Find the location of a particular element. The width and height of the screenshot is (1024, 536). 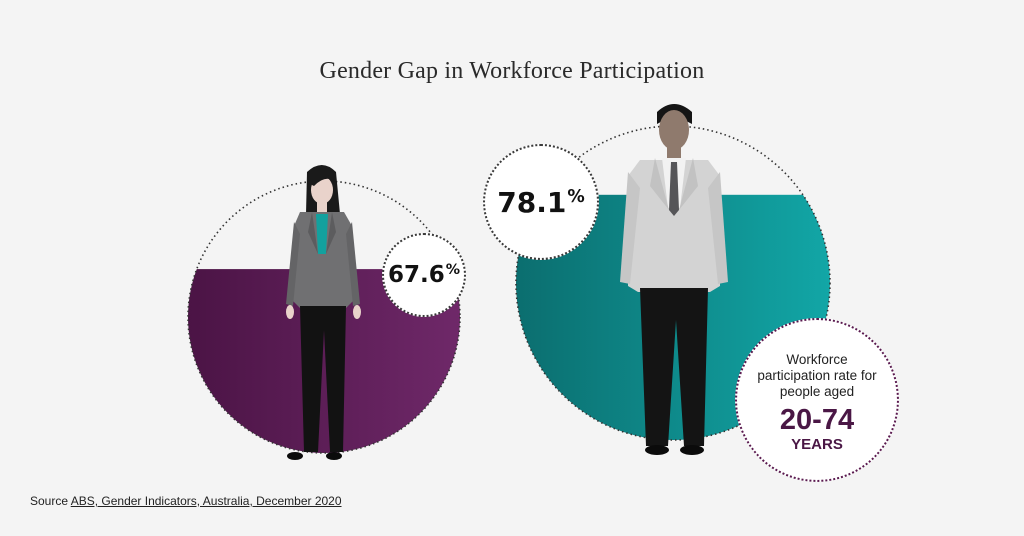

men-percentage-label: 78.1% is located at coordinates (541, 202).